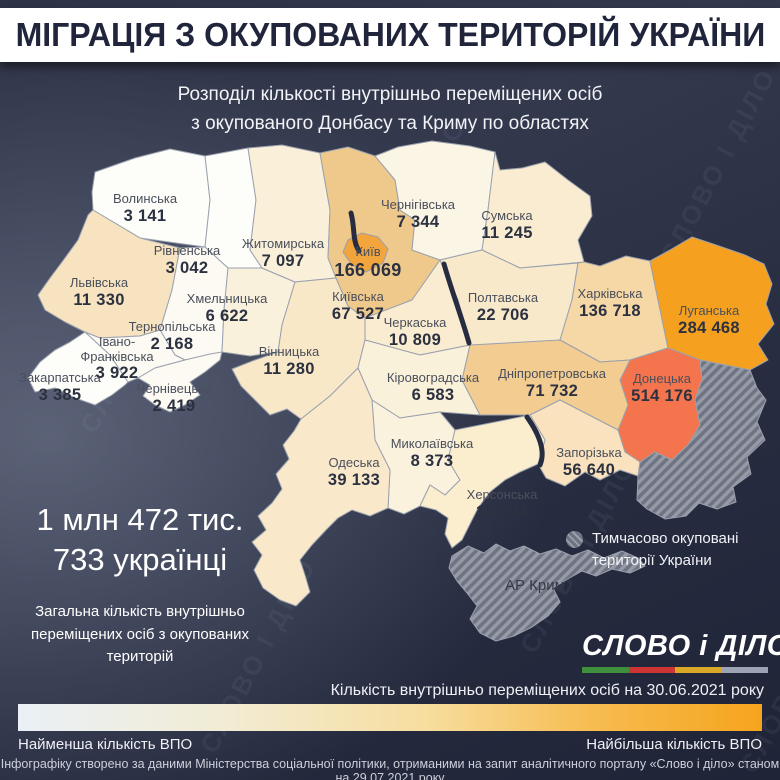 Image resolution: width=780 pixels, height=780 pixels. What do you see at coordinates (507, 225) in the screenshot?
I see `region-label-sumska: Сумська 11 245` at bounding box center [507, 225].